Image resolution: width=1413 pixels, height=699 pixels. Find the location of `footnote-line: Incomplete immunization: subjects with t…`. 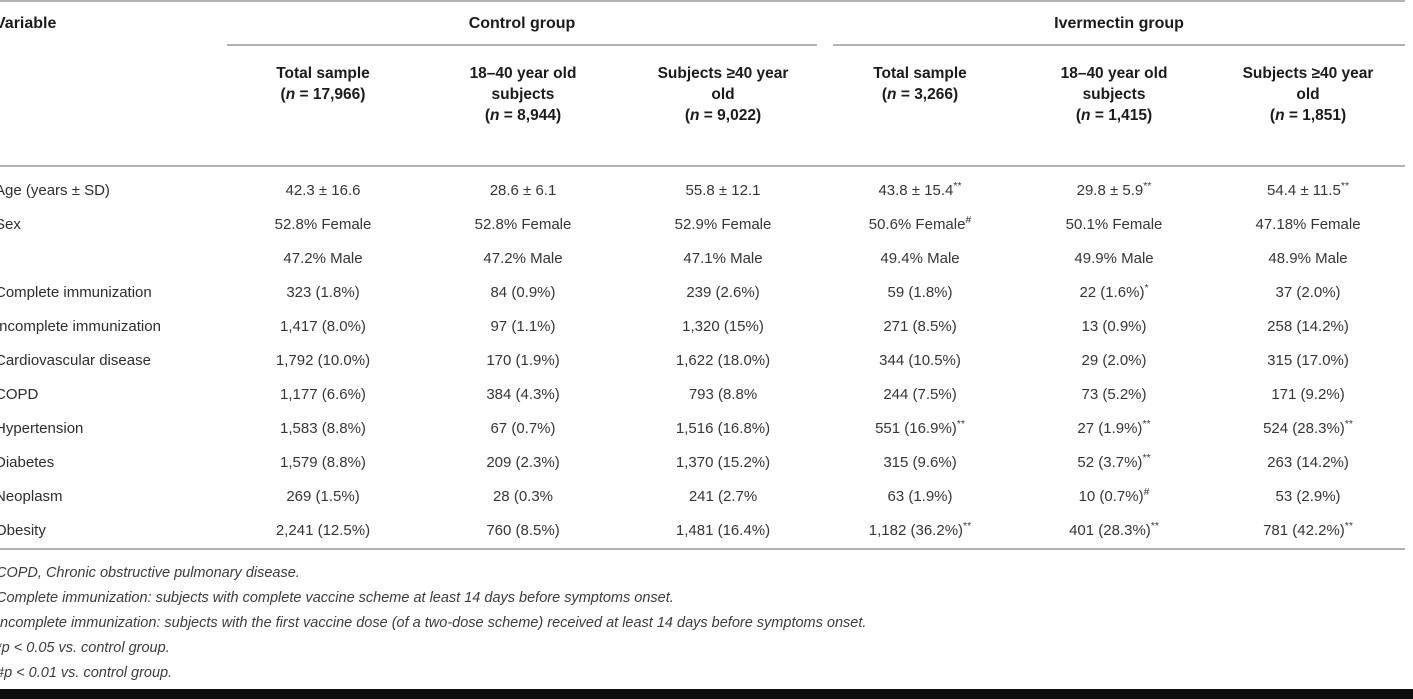

footnote-line: Incomplete immunization: subjects with t… is located at coordinates (433, 623).